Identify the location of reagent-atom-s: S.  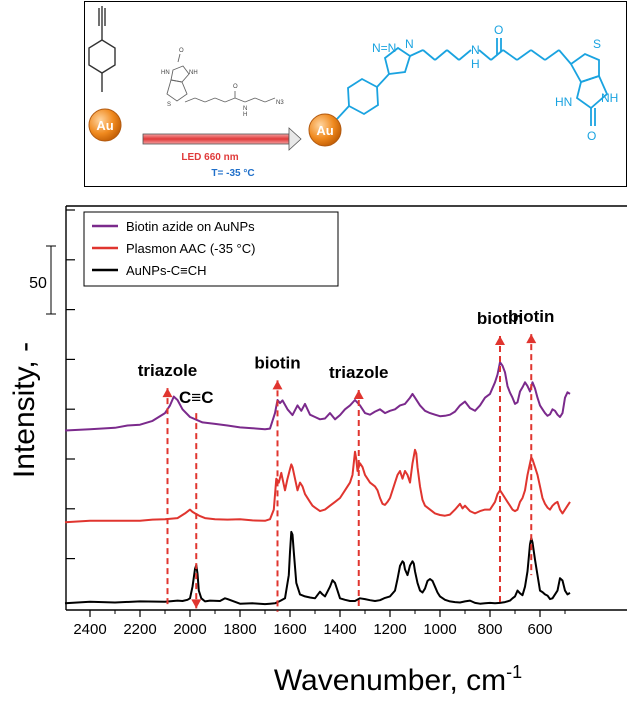
(169, 105).